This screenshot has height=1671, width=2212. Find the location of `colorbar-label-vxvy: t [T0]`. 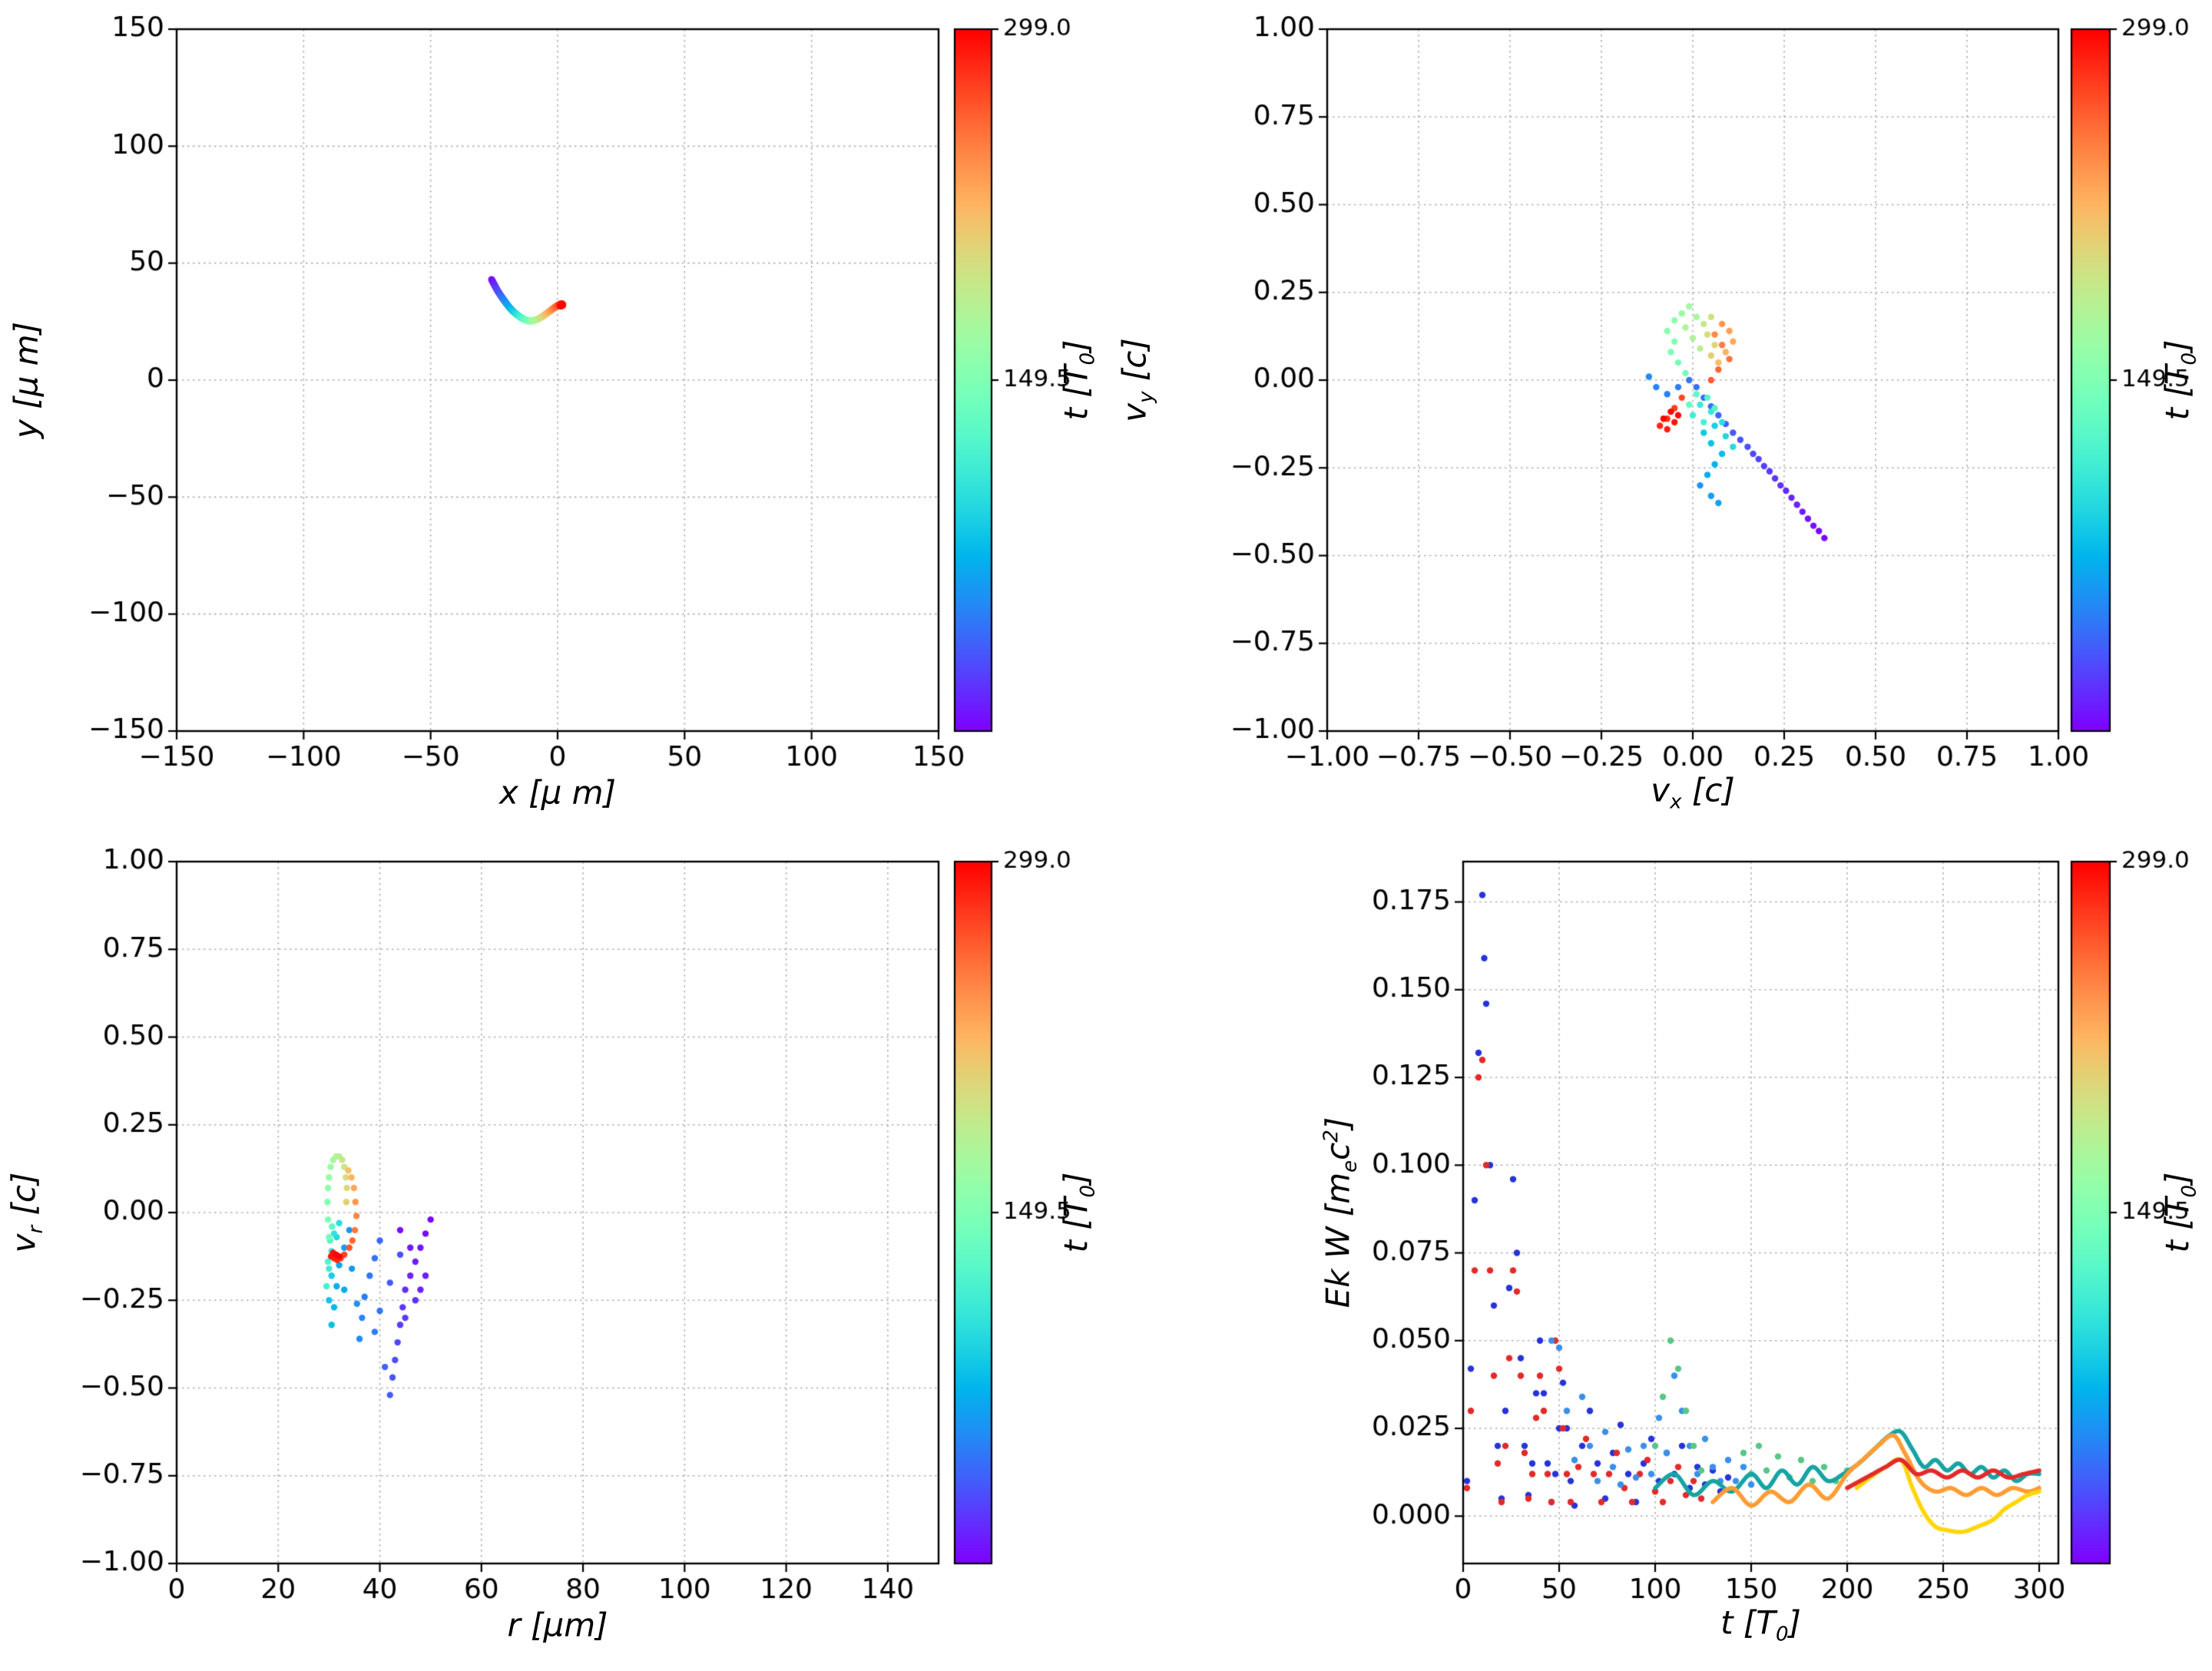

colorbar-label-vxvy: t [T0] is located at coordinates (2179, 380).